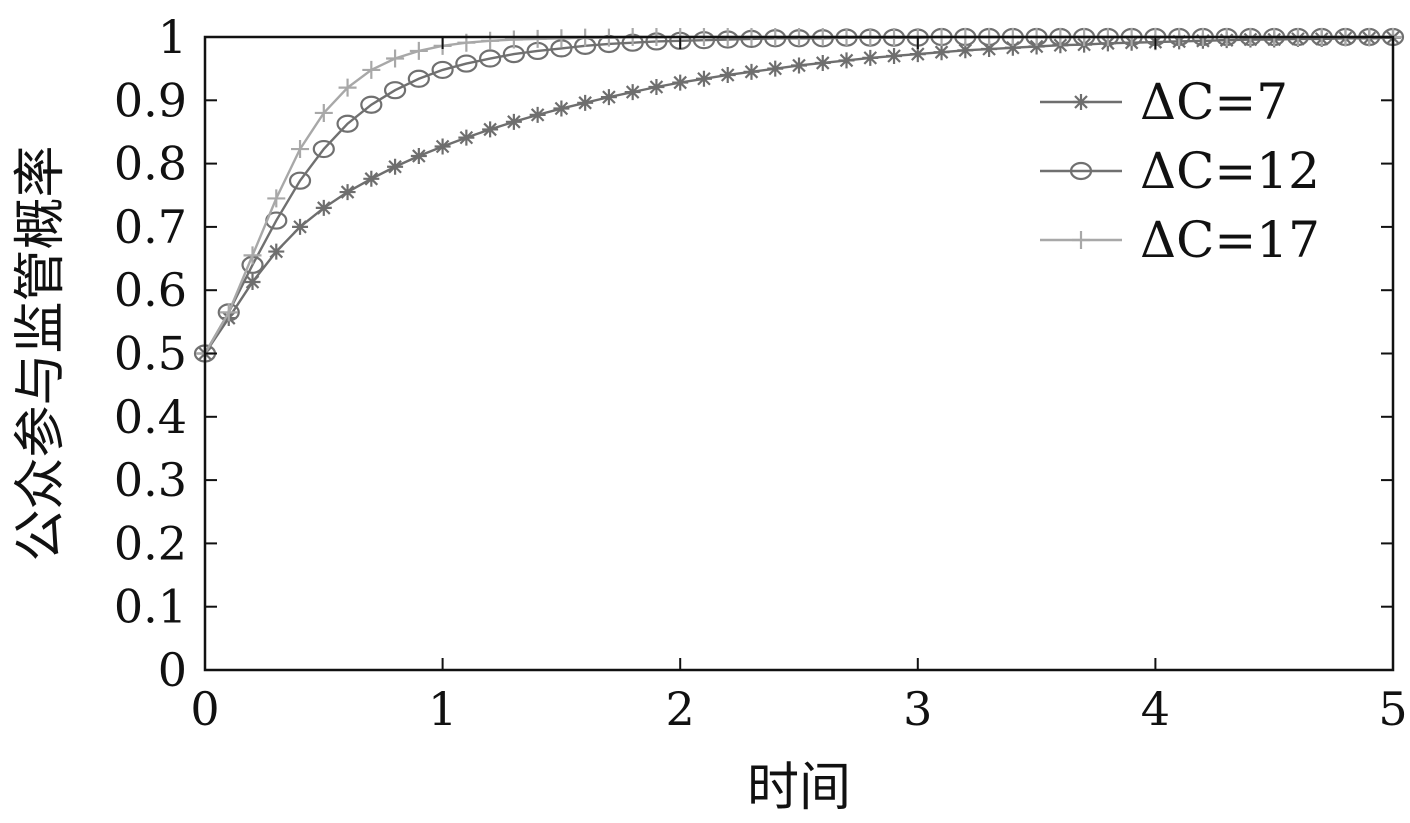 The width and height of the screenshot is (1410, 823). What do you see at coordinates (150, 543) in the screenshot?
I see `y-tick-label: 0.2` at bounding box center [150, 543].